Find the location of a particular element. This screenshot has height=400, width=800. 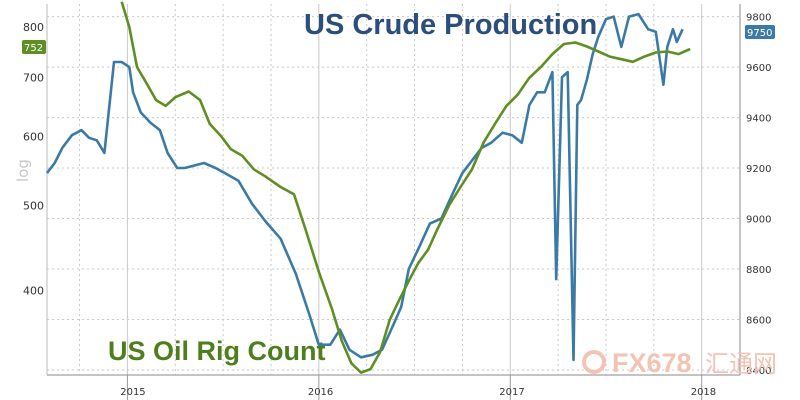

right-price-tag: 9750 is located at coordinates (760, 32).